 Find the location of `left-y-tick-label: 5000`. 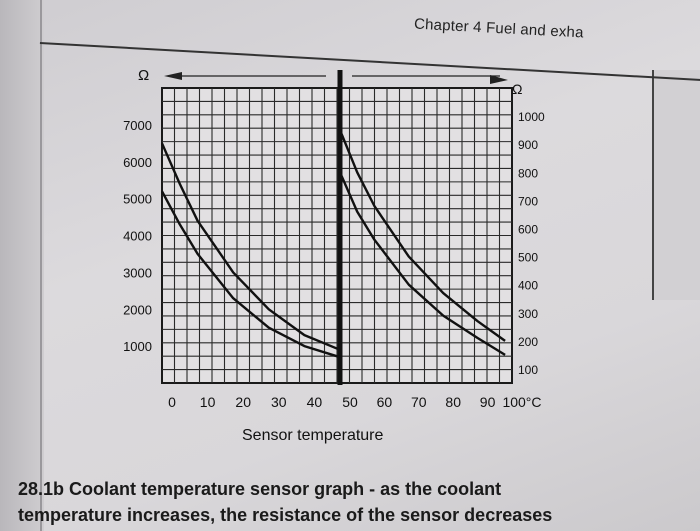

left-y-tick-label: 5000 is located at coordinates (137, 199).